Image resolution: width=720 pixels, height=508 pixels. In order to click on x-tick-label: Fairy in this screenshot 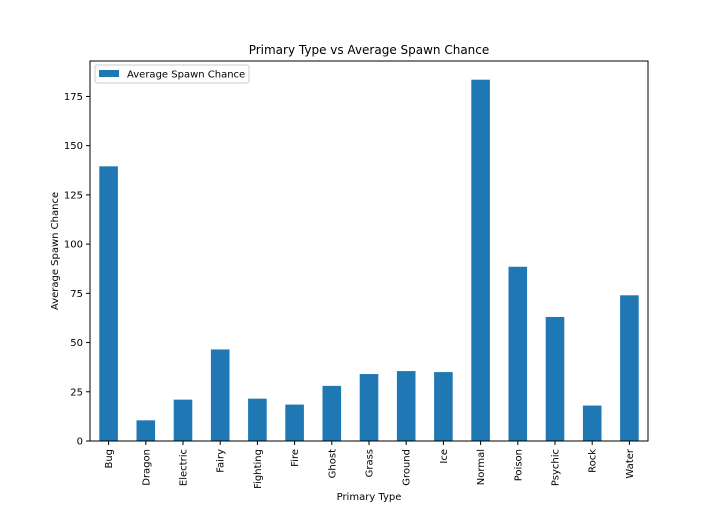, I will do `click(221, 461)`.